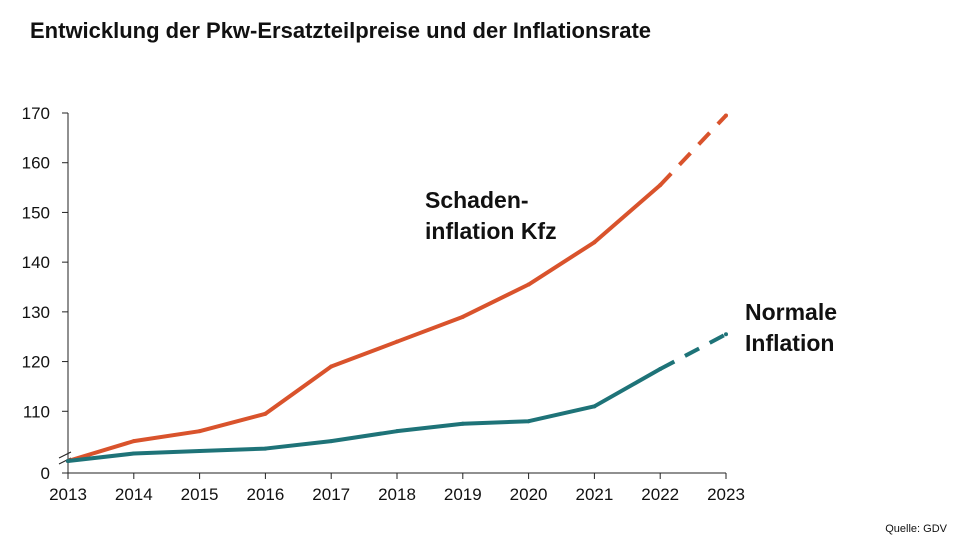 The height and width of the screenshot is (548, 958). I want to click on series-label: Schaden-inflation Kfz, so click(491, 215).